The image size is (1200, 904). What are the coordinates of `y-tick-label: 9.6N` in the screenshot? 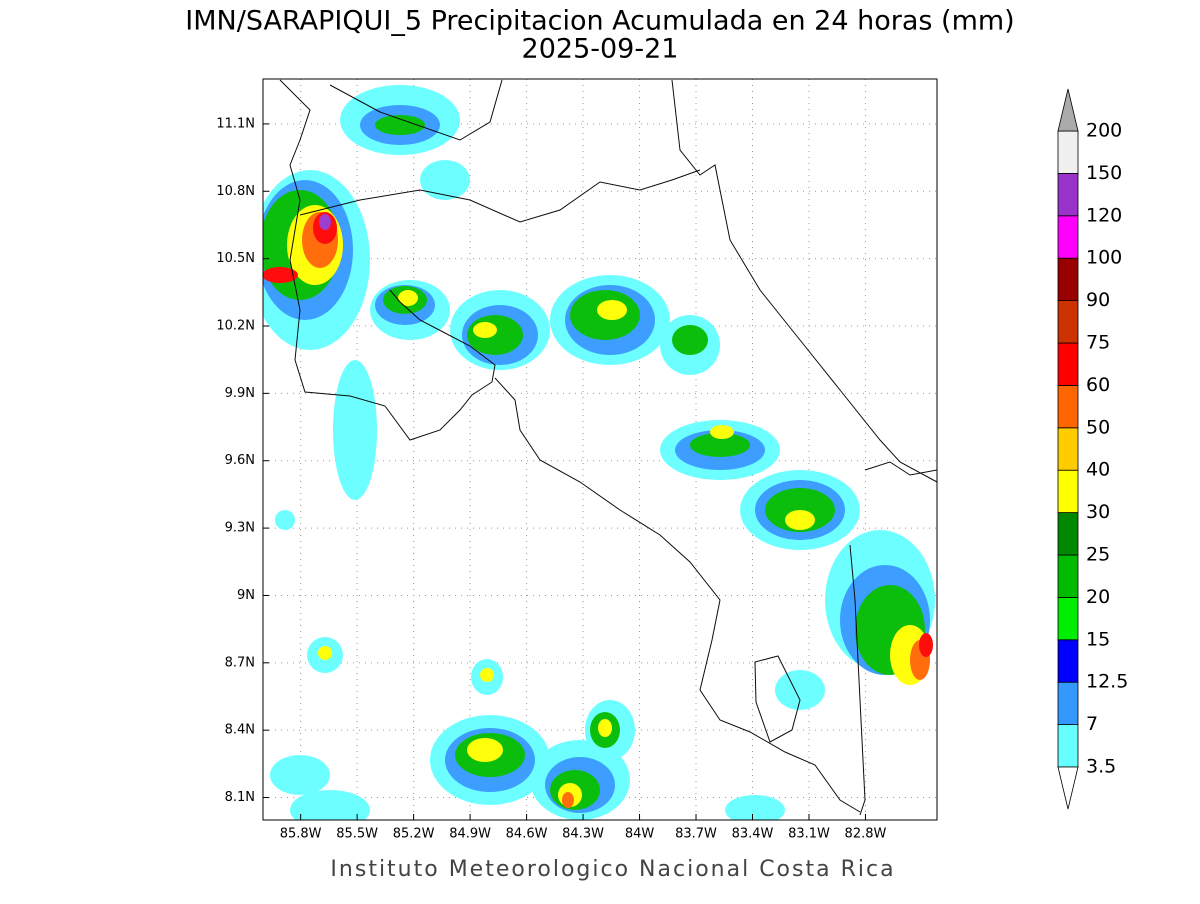 It's located at (240, 460).